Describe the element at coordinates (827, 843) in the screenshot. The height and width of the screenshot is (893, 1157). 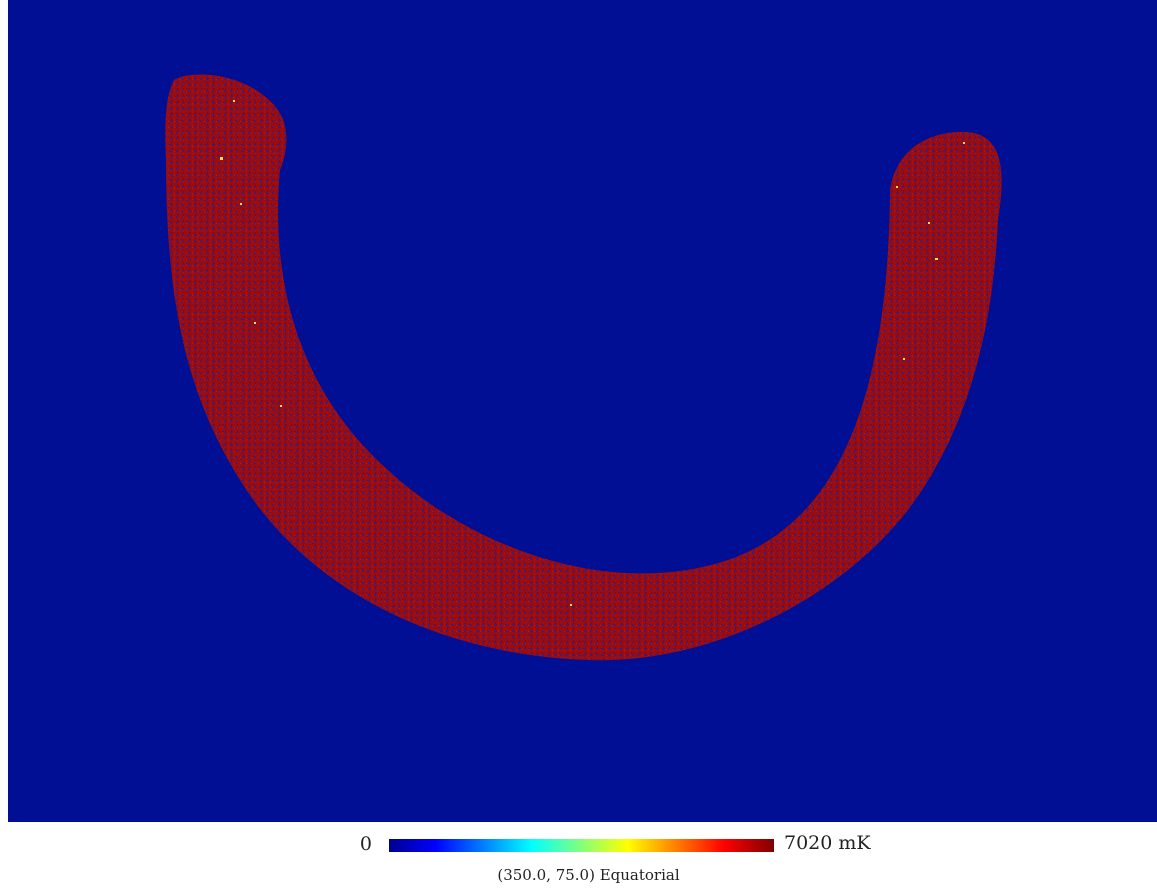
I see `colorbar-max-label: 7020 mK` at that location.